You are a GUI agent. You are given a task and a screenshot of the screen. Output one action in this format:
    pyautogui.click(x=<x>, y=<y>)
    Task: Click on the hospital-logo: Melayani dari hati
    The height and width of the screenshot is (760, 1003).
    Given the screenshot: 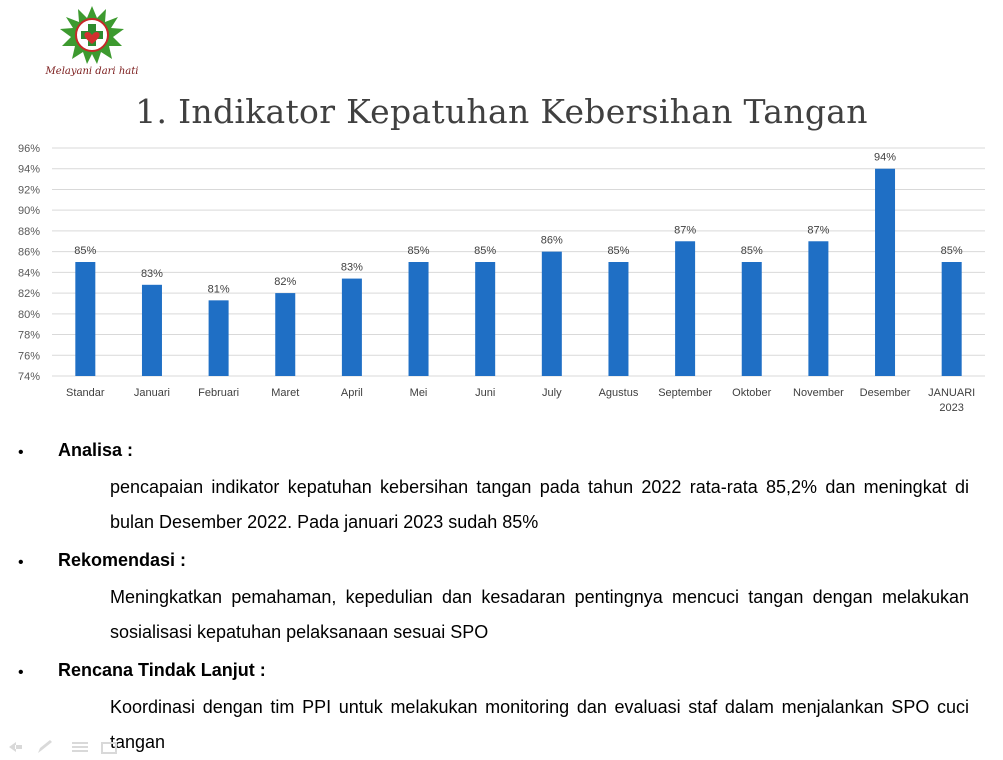 What is the action you would take?
    pyautogui.click(x=92, y=41)
    